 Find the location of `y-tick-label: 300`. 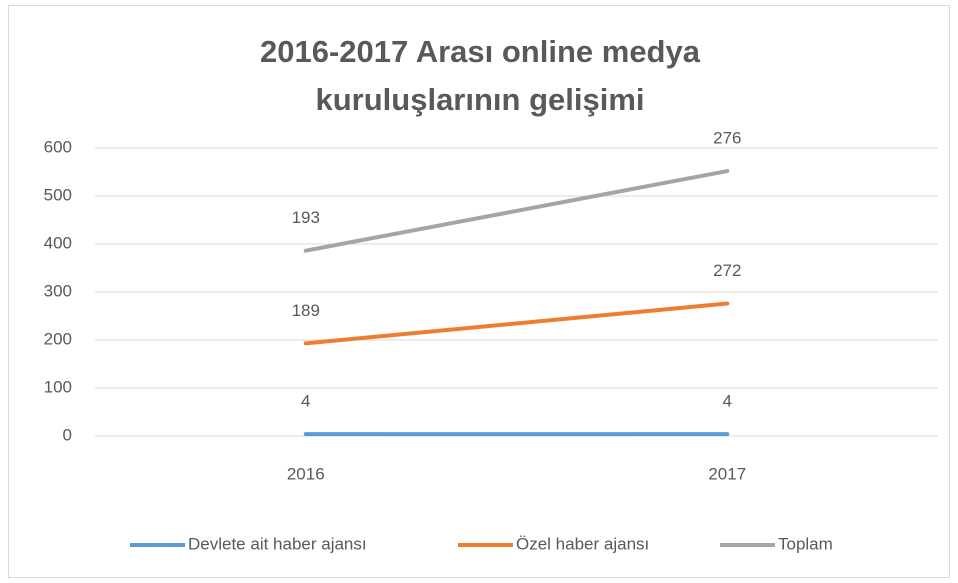

y-tick-label: 300 is located at coordinates (58, 290).